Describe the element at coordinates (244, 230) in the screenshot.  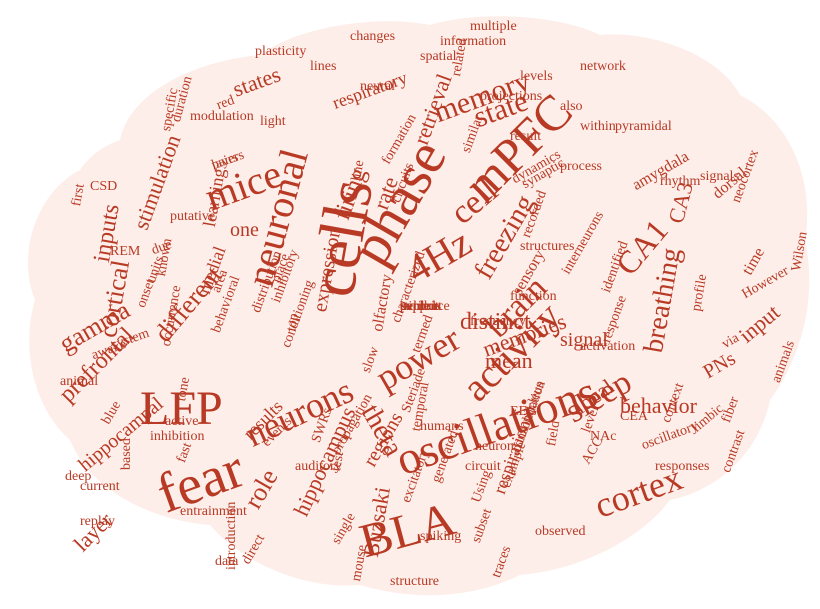
I see `word-cloud-term: one` at that location.